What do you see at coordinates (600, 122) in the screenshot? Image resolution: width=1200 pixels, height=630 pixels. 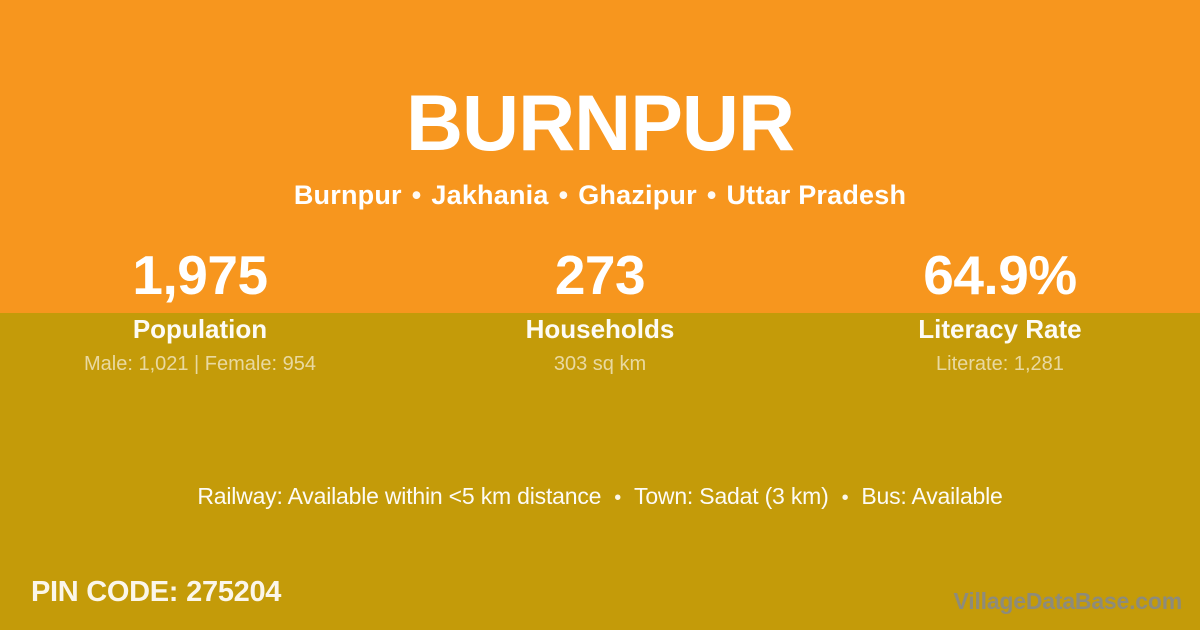 I see `page-title: BURNPUR` at bounding box center [600, 122].